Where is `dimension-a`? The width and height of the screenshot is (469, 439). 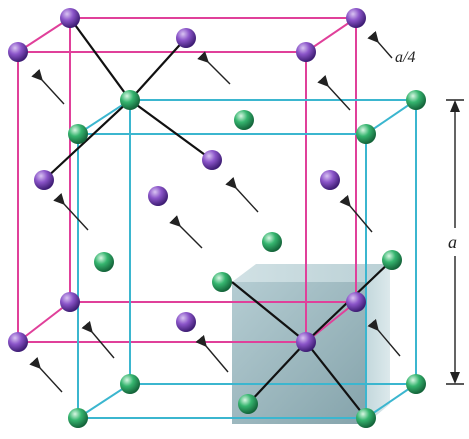
dimension-a is located at coordinates (455, 242).